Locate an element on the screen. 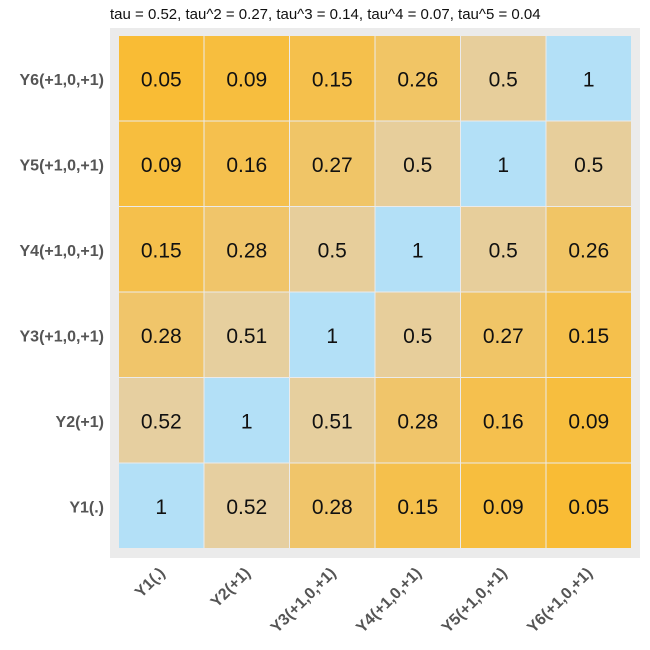  x-axis-tick-label: Y2(+1) is located at coordinates (231, 588).